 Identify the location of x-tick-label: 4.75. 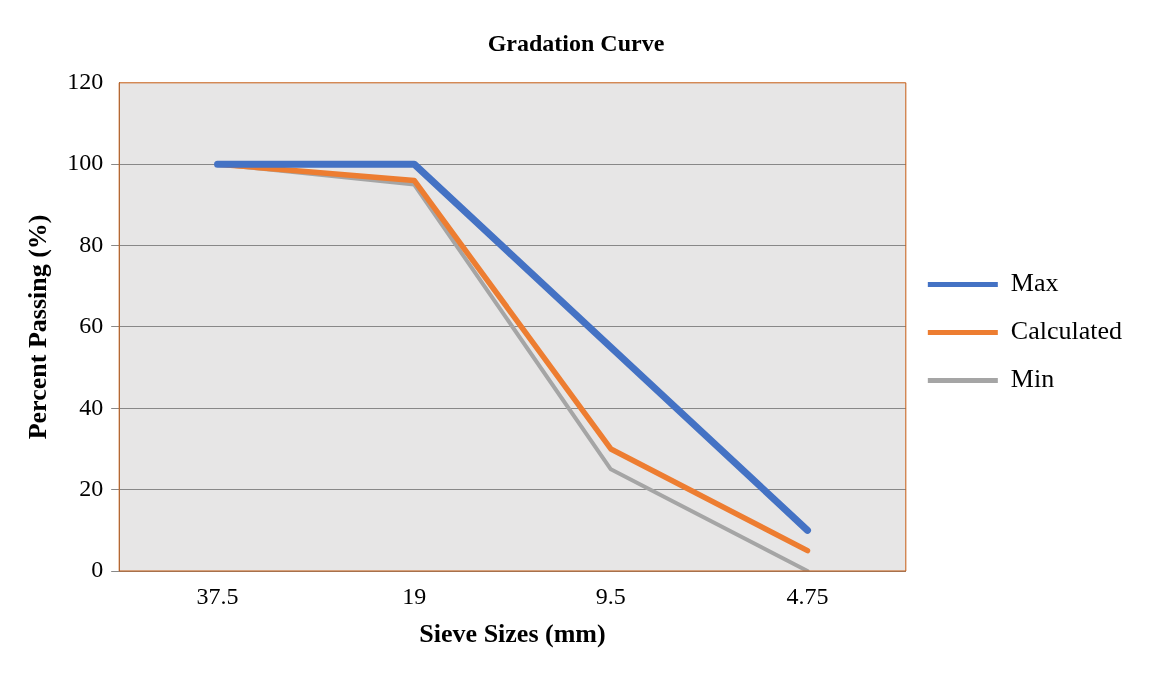
(807, 595).